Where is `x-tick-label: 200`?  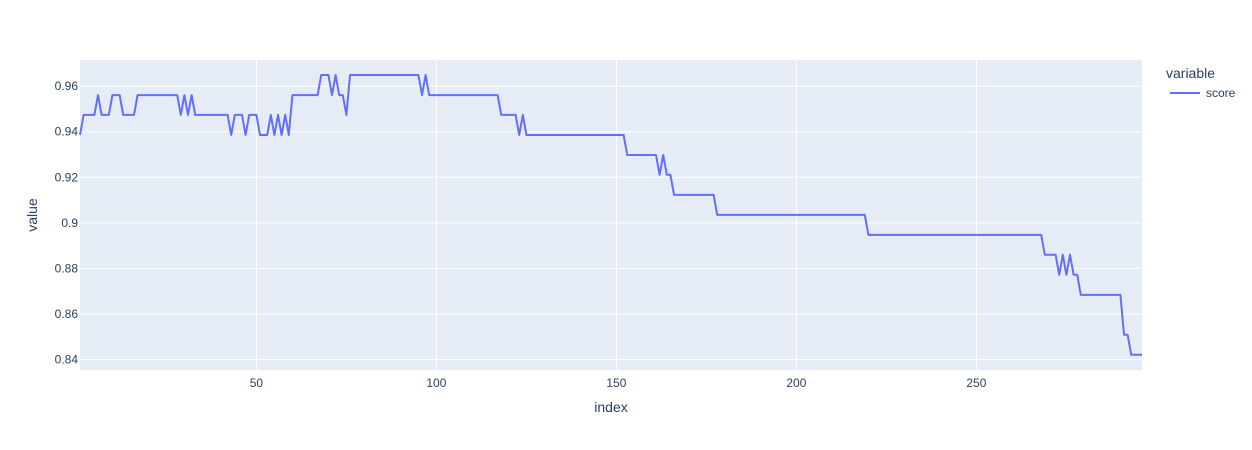
x-tick-label: 200 is located at coordinates (796, 383).